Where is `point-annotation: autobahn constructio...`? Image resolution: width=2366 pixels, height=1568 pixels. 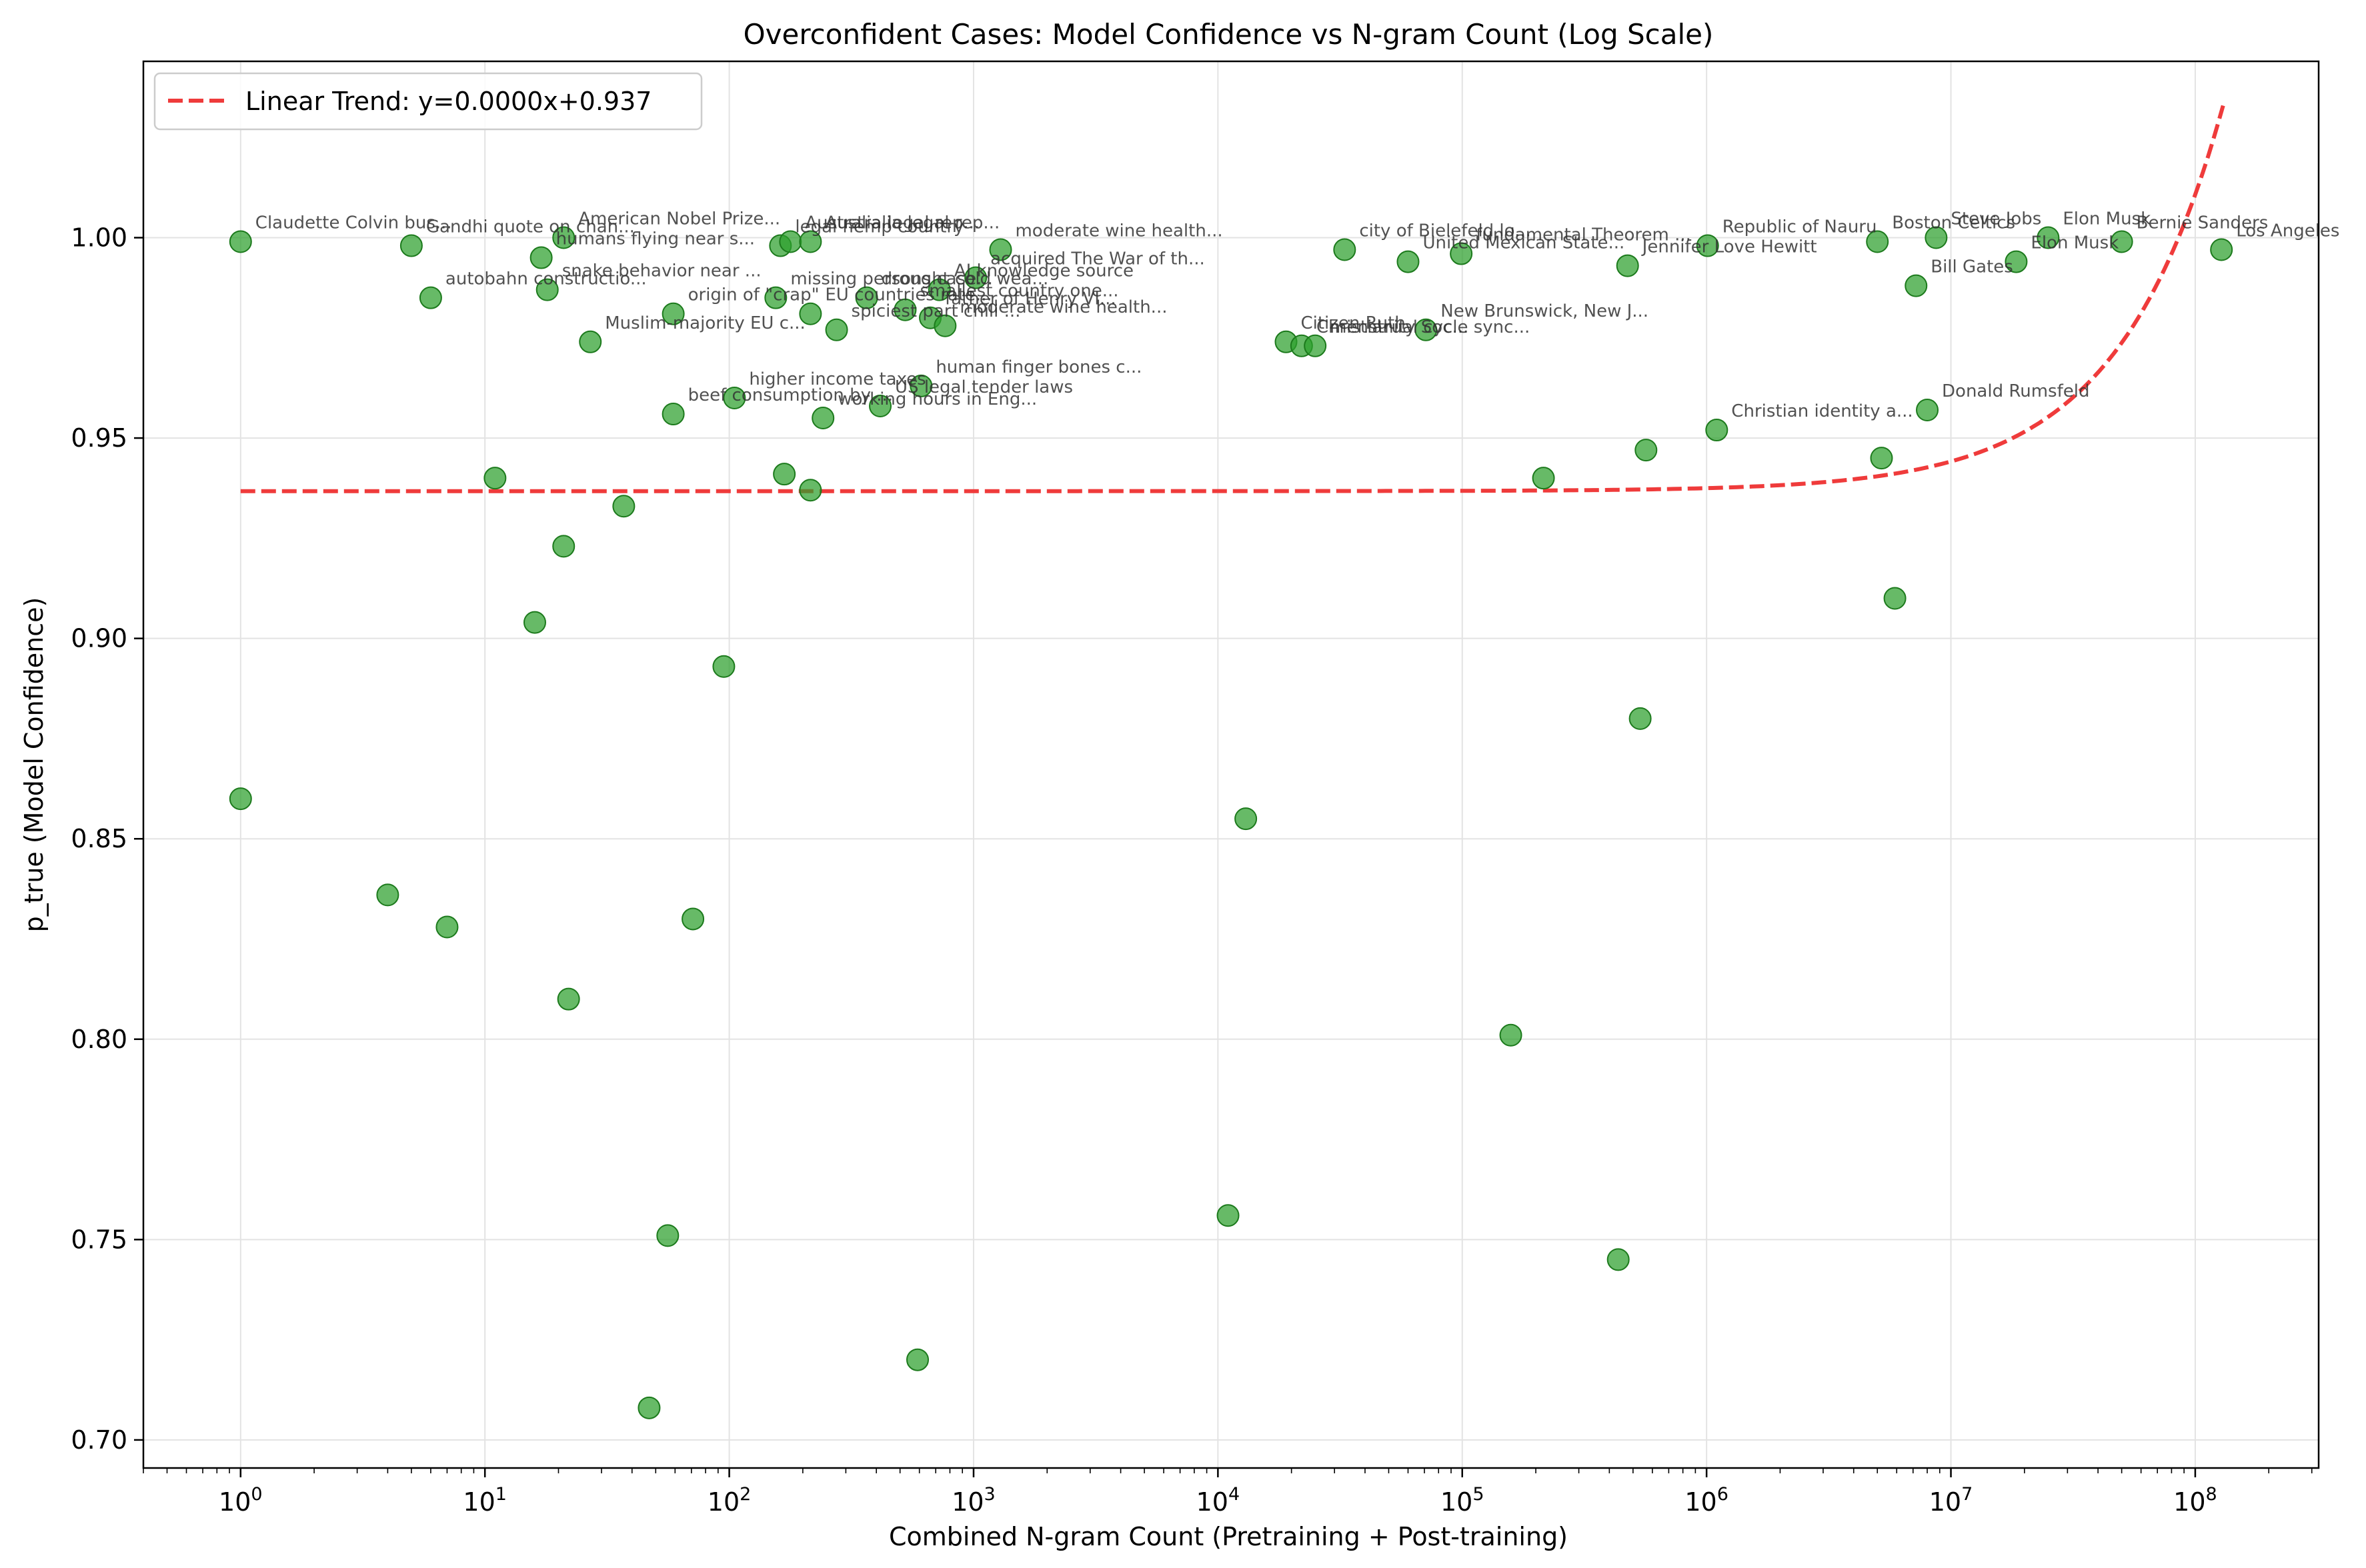
point-annotation: autobahn constructio... is located at coordinates (546, 279).